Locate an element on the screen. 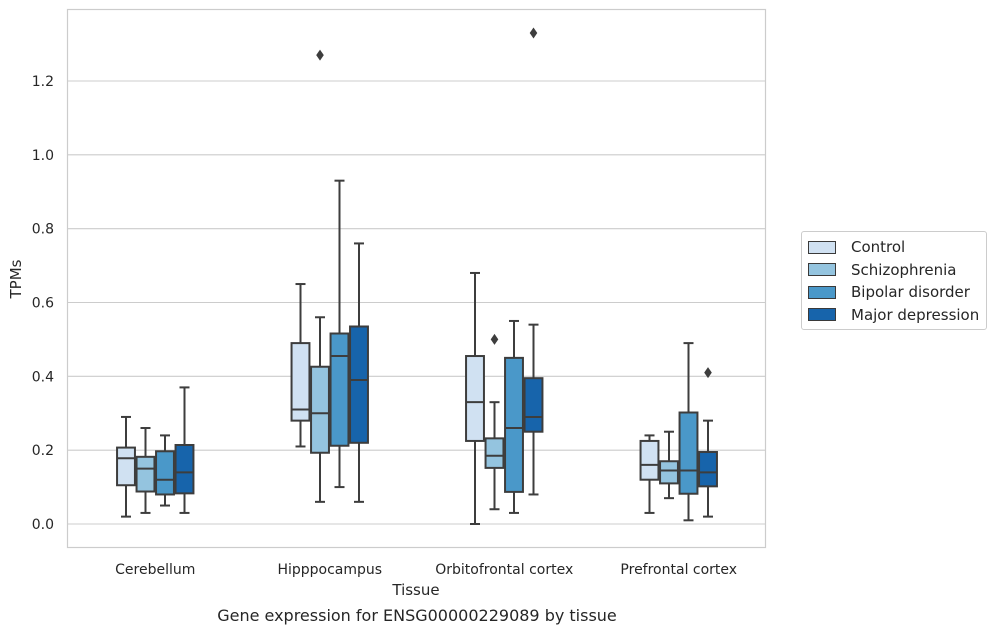 The width and height of the screenshot is (997, 634). legend-label: Bipolar disorder is located at coordinates (910, 292).